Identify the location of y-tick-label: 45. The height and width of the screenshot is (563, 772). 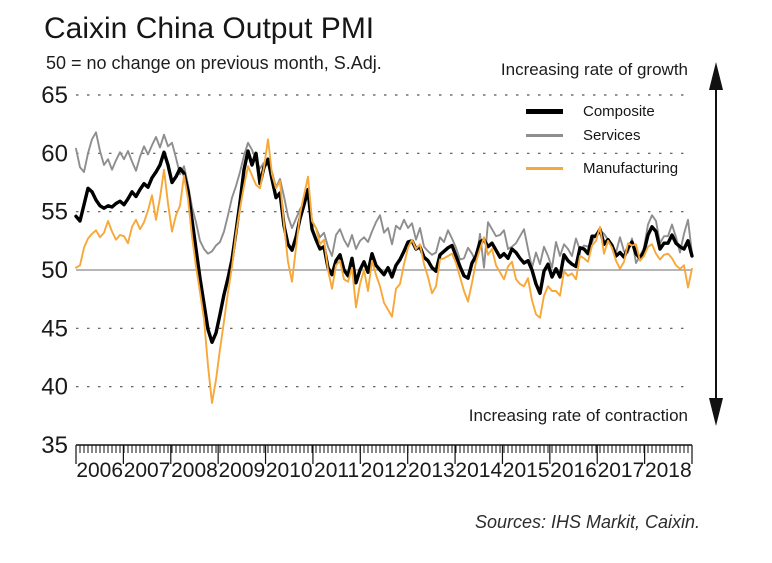
(54, 328).